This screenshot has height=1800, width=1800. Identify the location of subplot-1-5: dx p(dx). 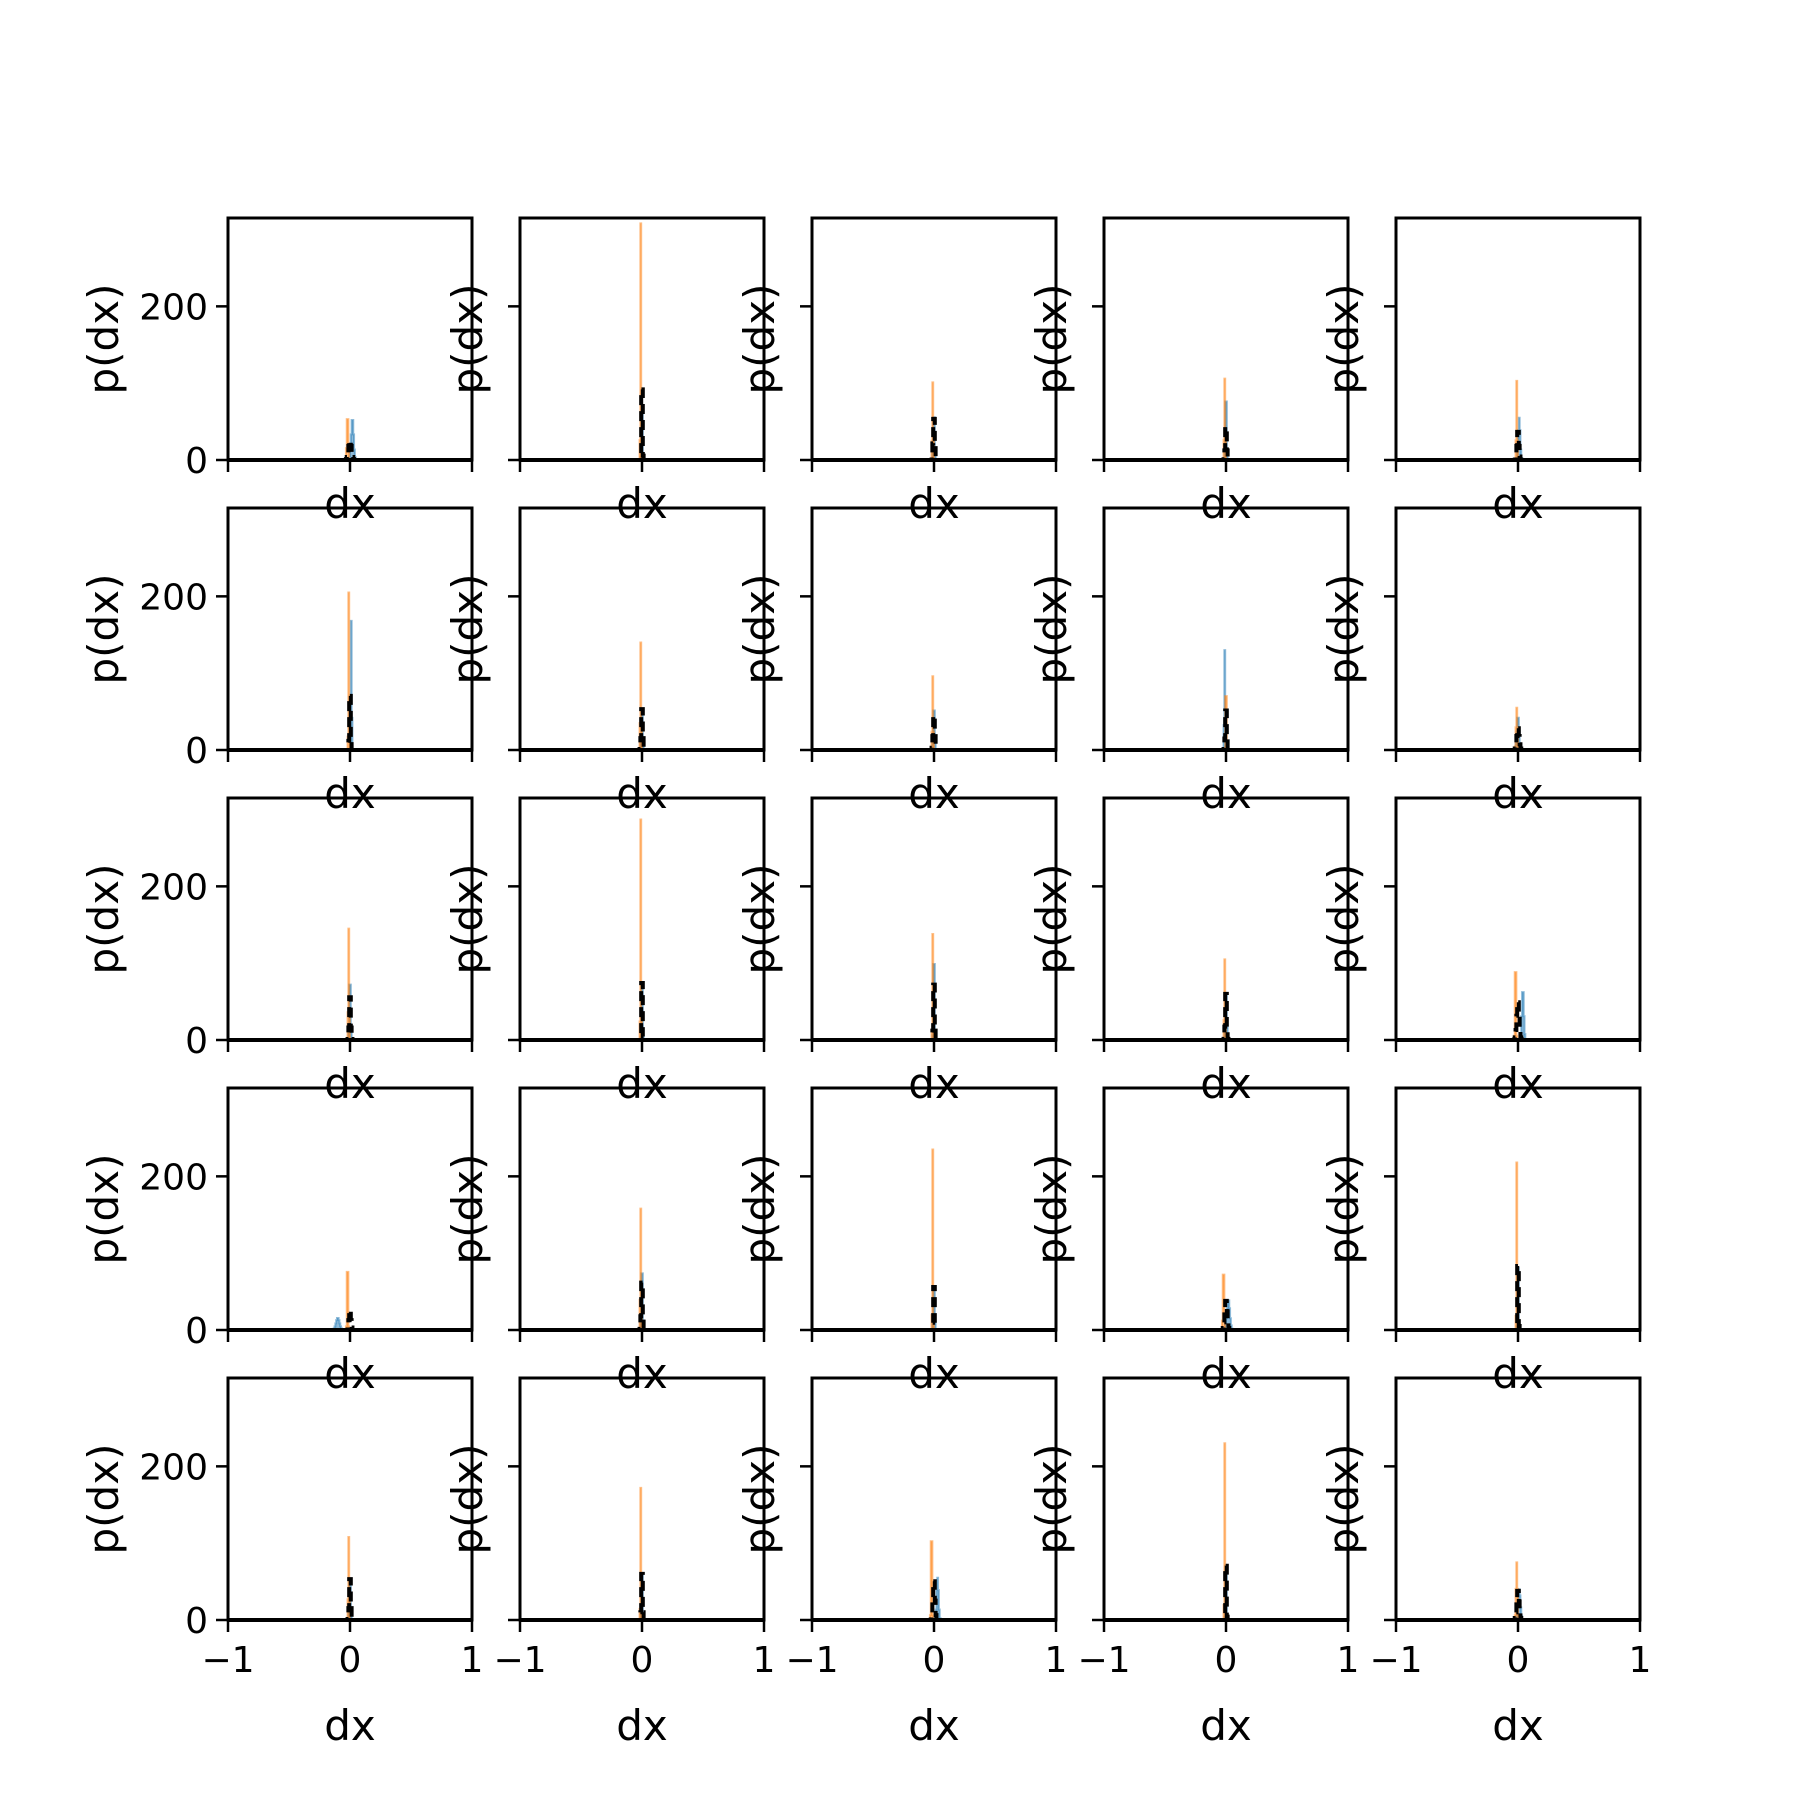
(1480, 372).